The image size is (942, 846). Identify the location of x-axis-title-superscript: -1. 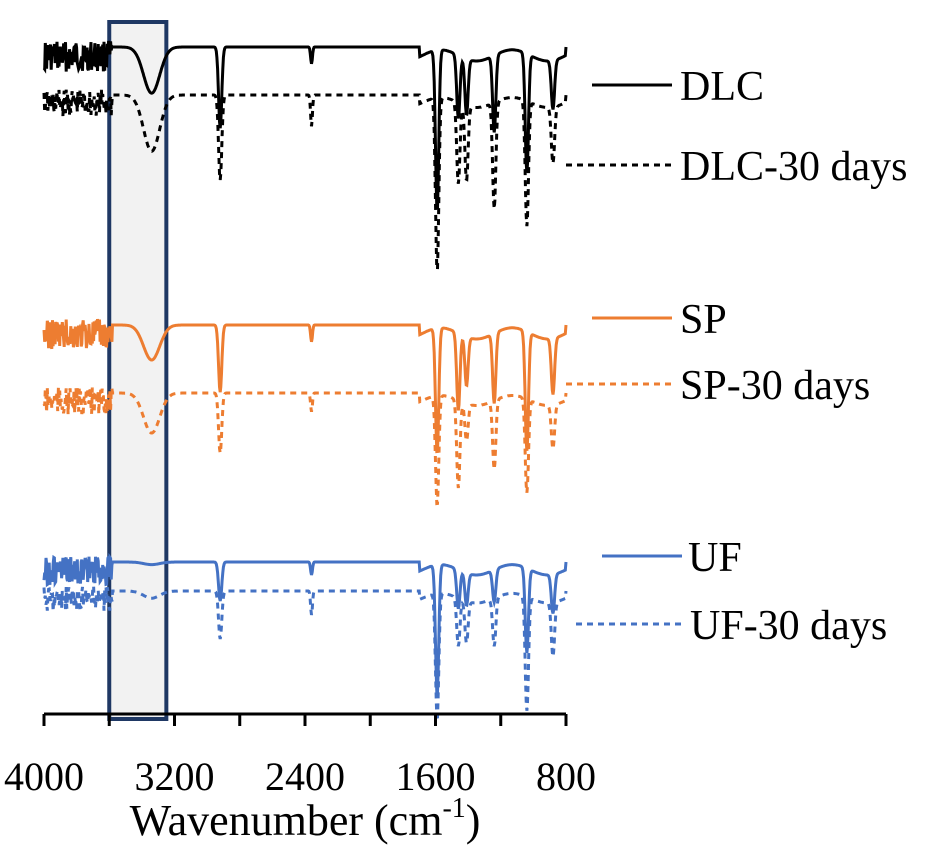
(453, 808).